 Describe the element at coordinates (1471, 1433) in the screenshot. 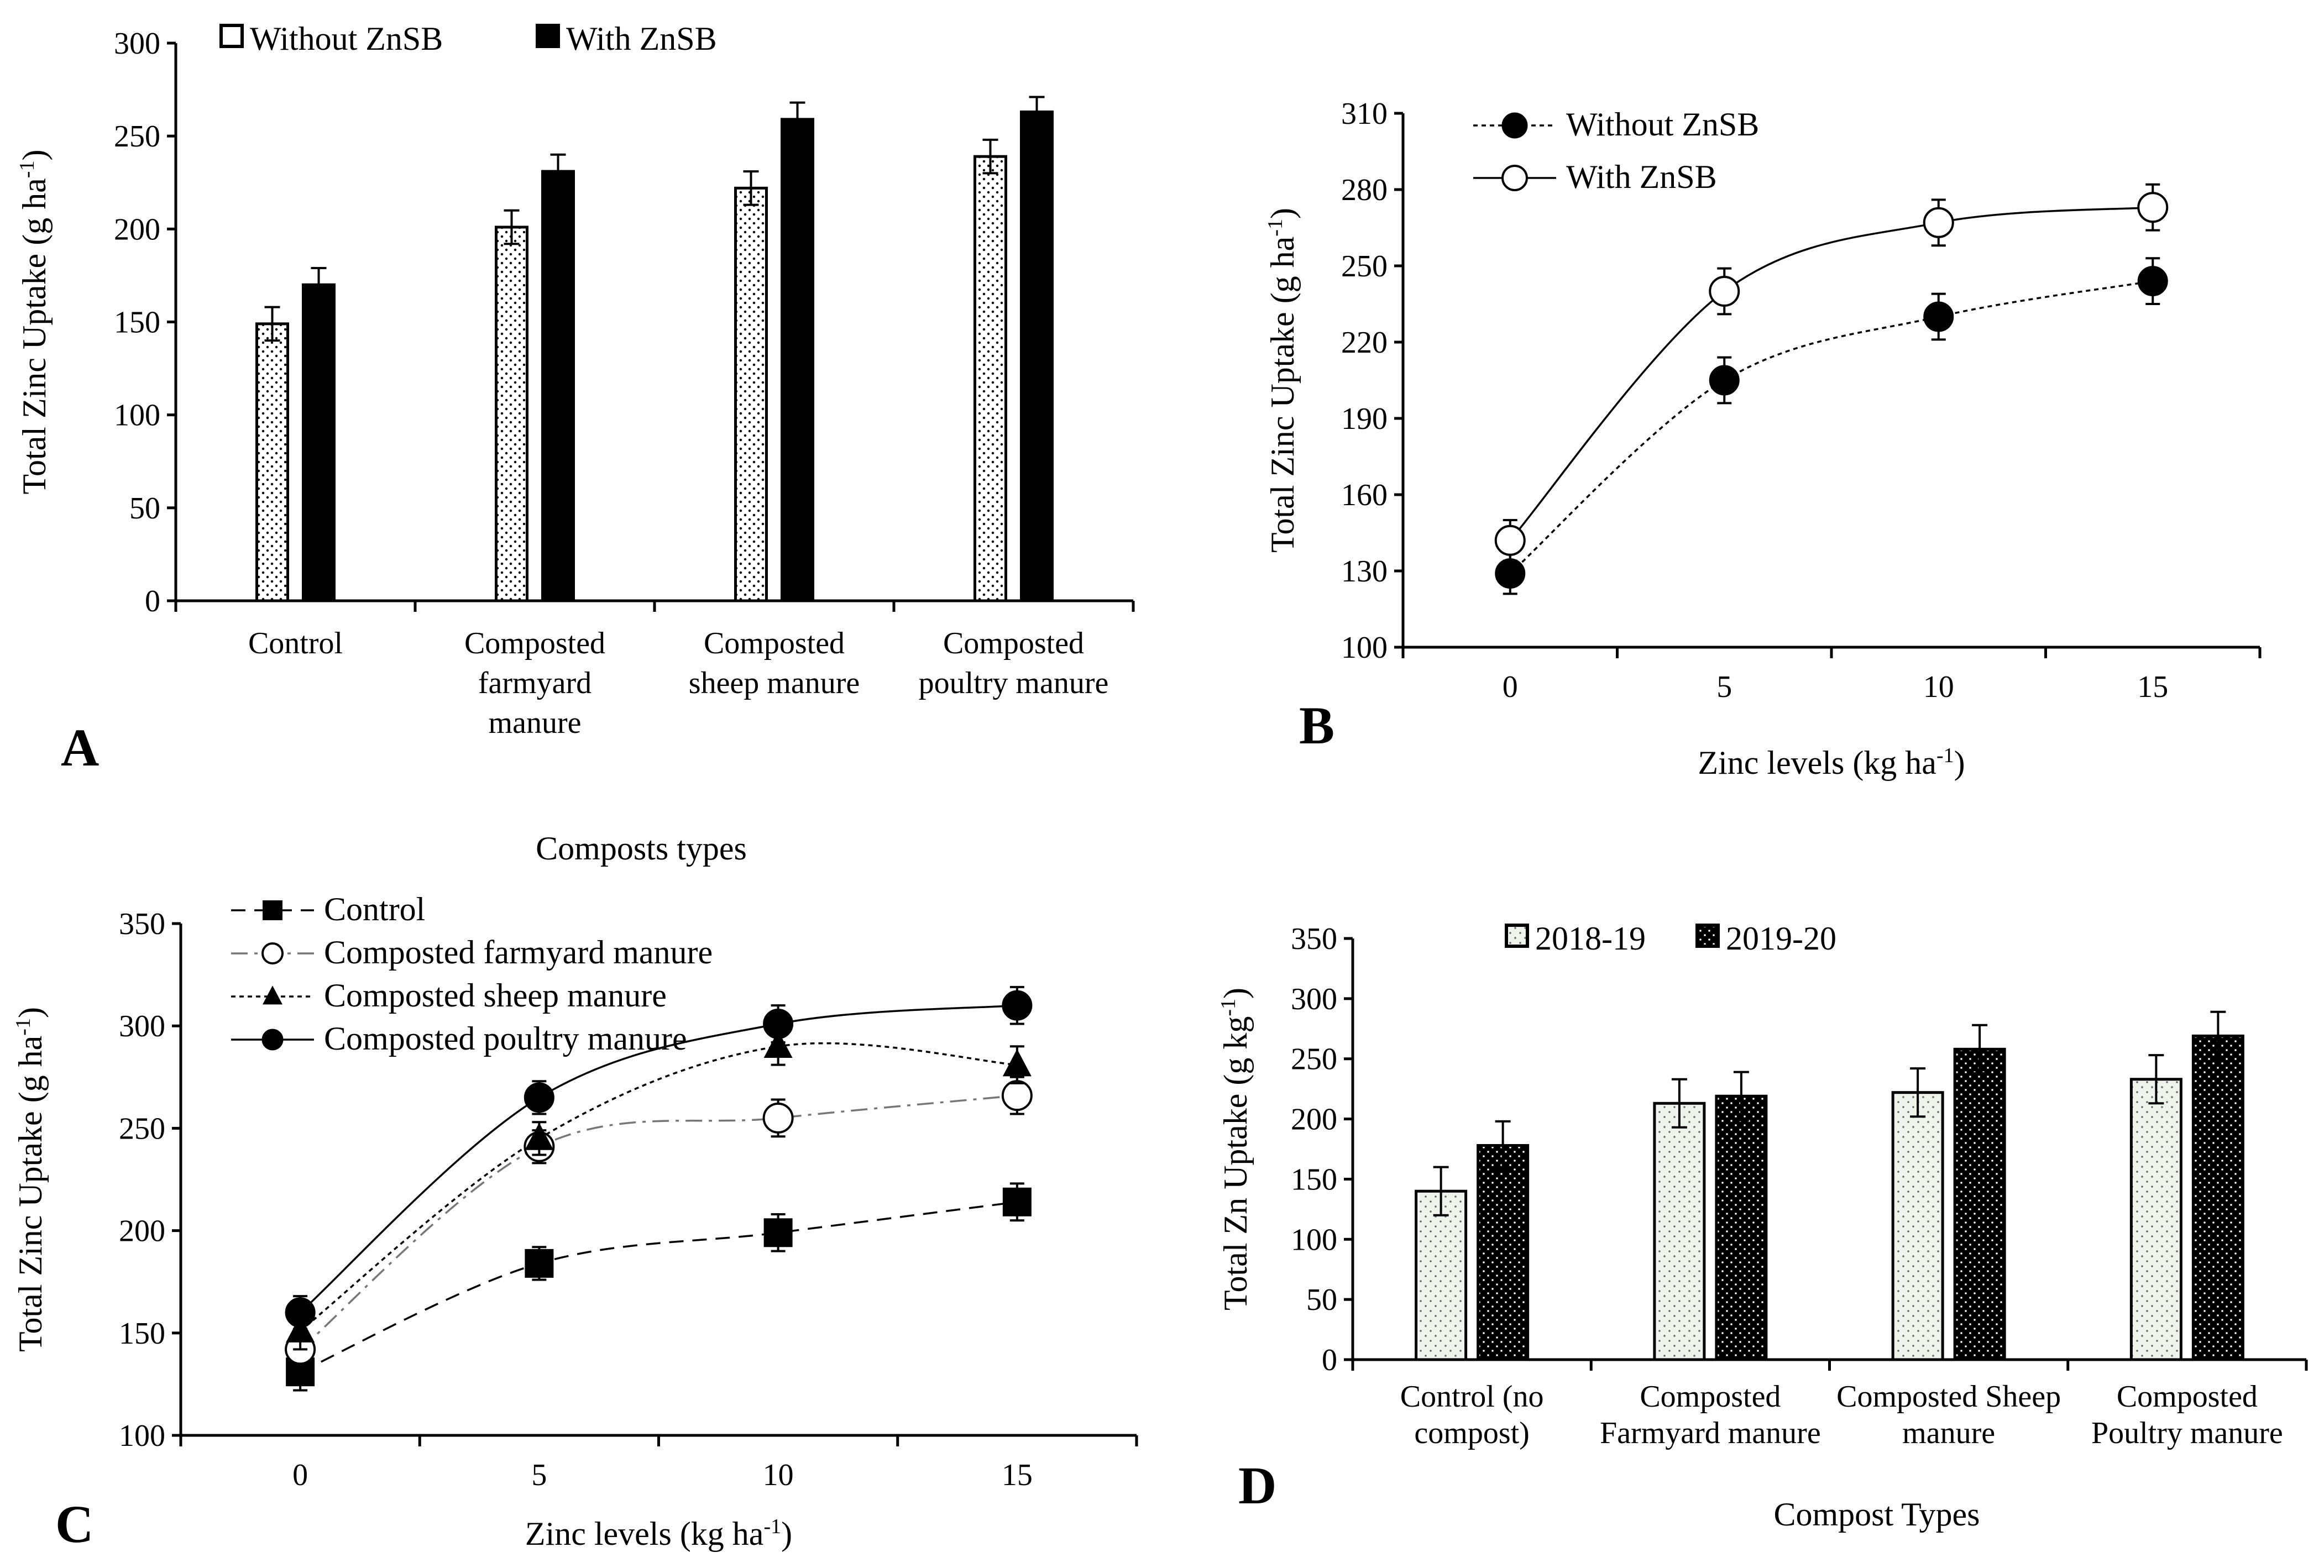

I see `category-label: compost)` at that location.